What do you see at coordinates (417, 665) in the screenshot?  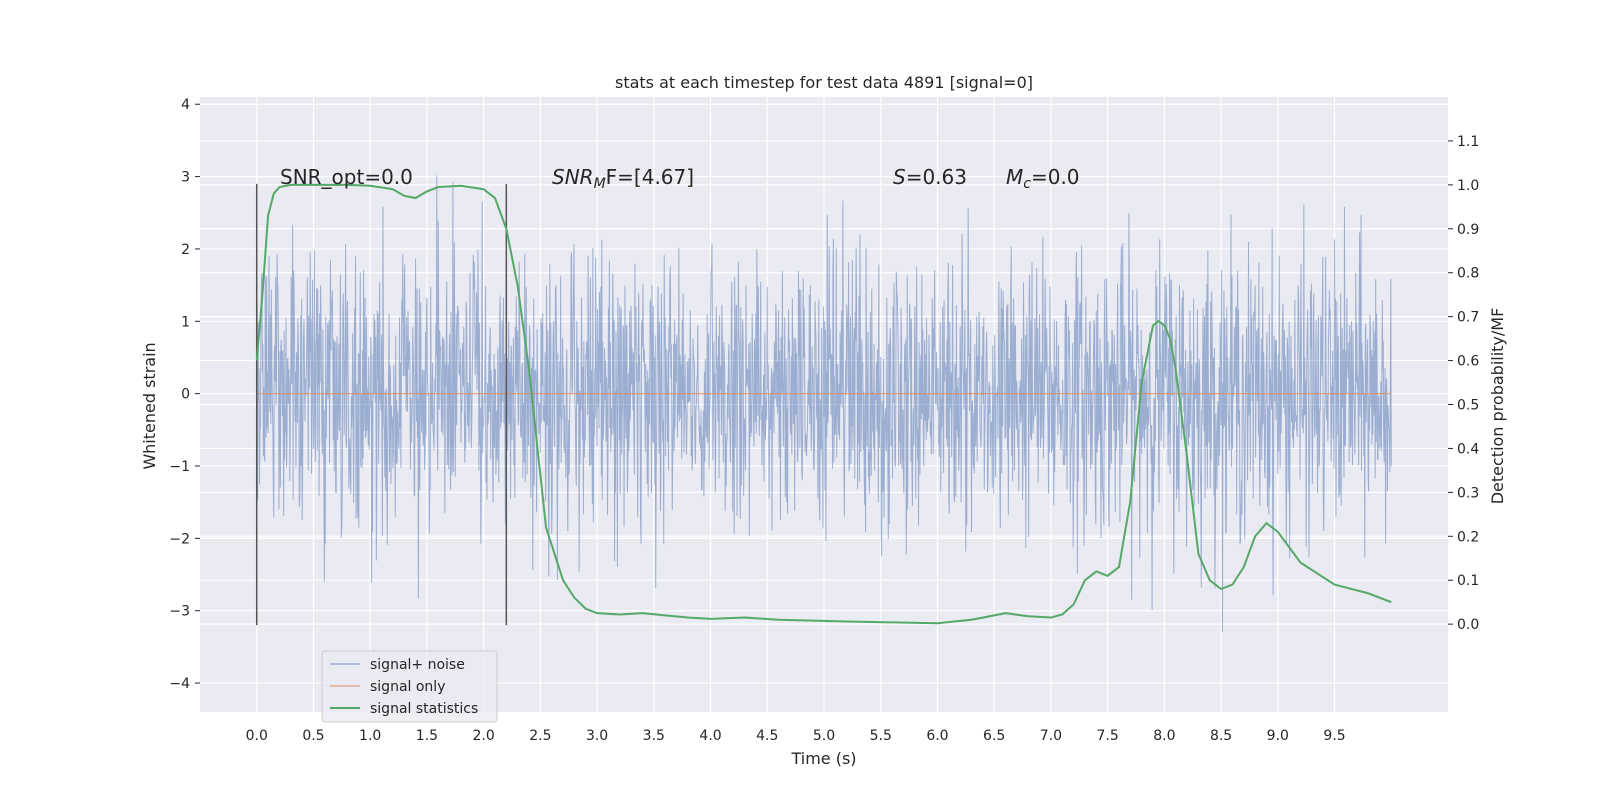 I see `legend-label-signal-noise: signal+ noise` at bounding box center [417, 665].